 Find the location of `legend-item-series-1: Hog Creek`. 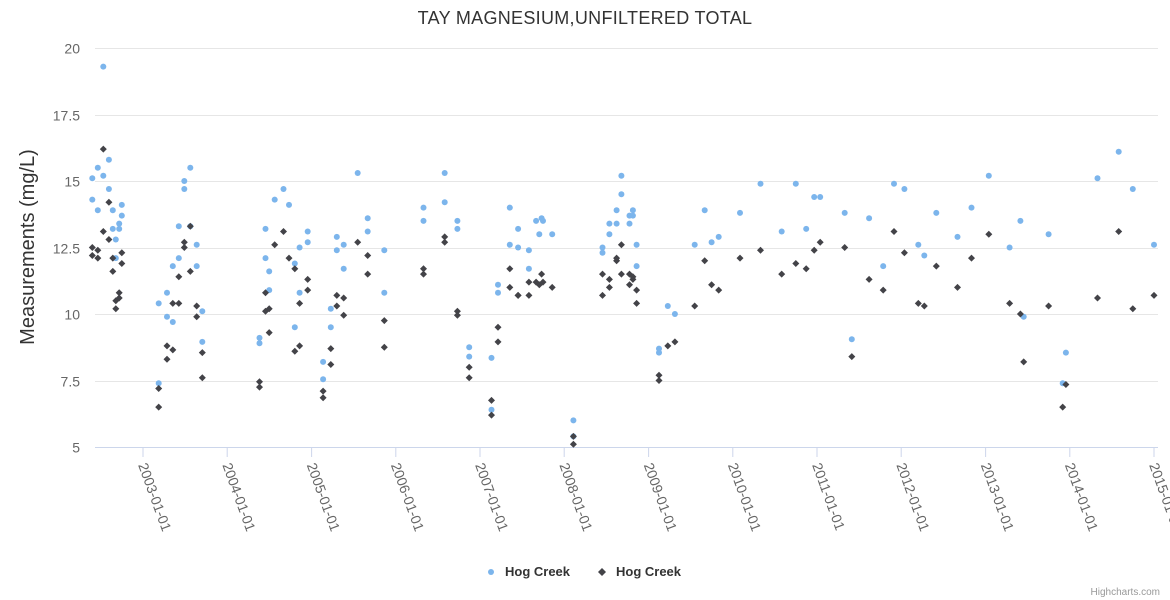

legend-item-series-1: Hog Creek is located at coordinates (529, 571).